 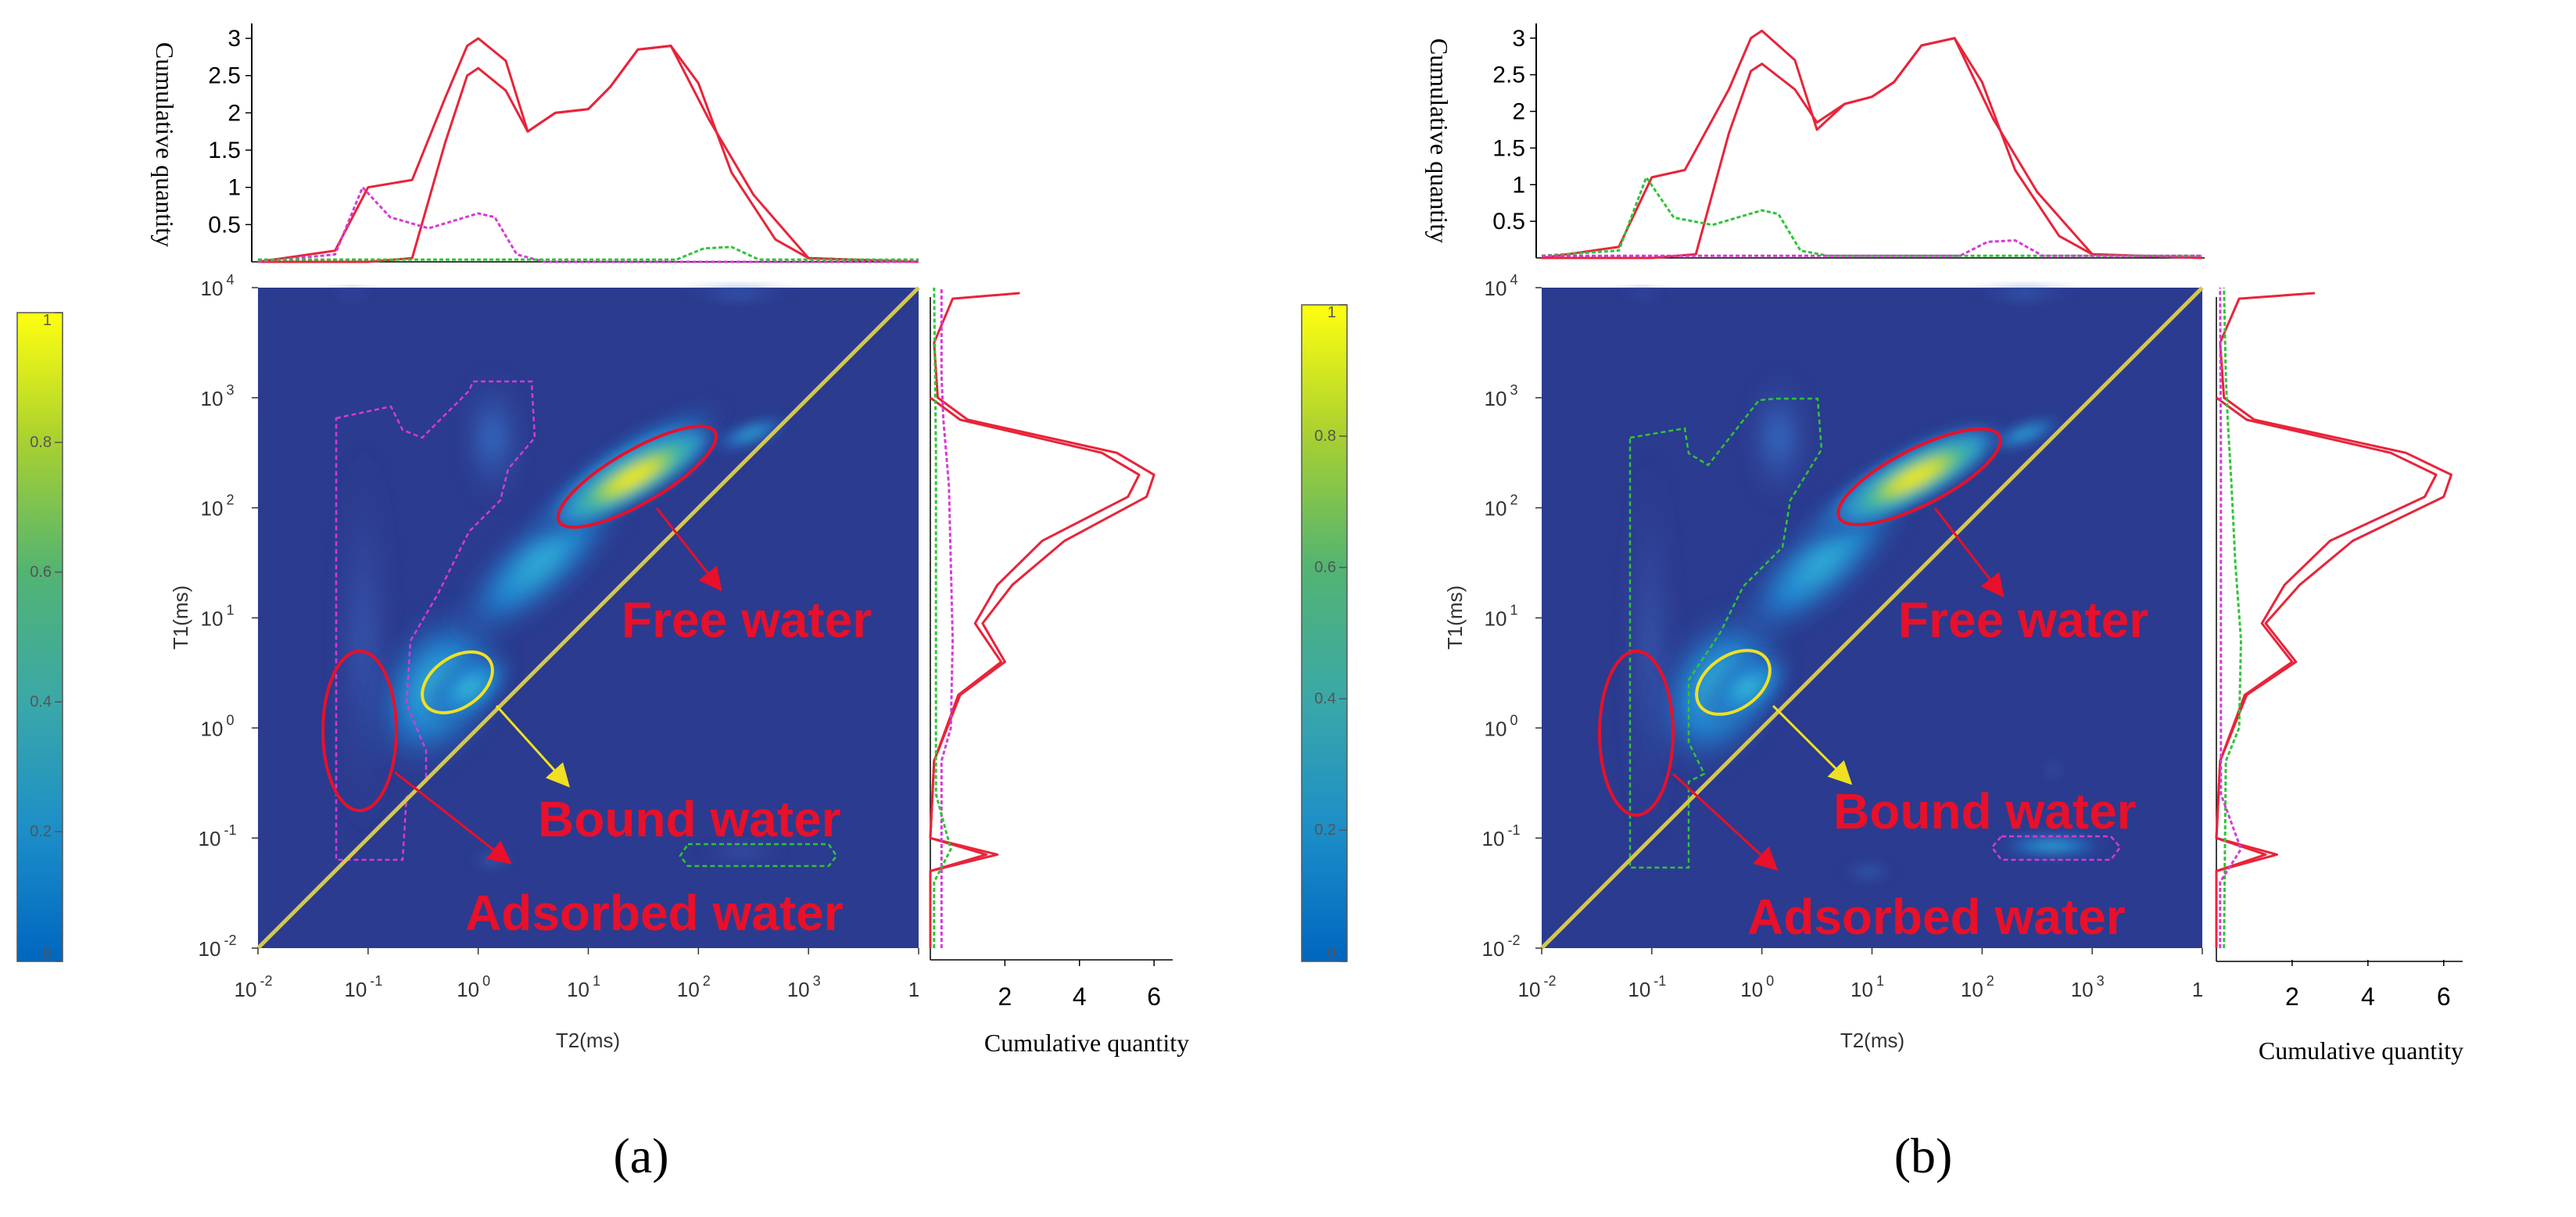 I want to click on right-projection: 2 4 6 Cumulative quantity, so click(x=2339, y=676).